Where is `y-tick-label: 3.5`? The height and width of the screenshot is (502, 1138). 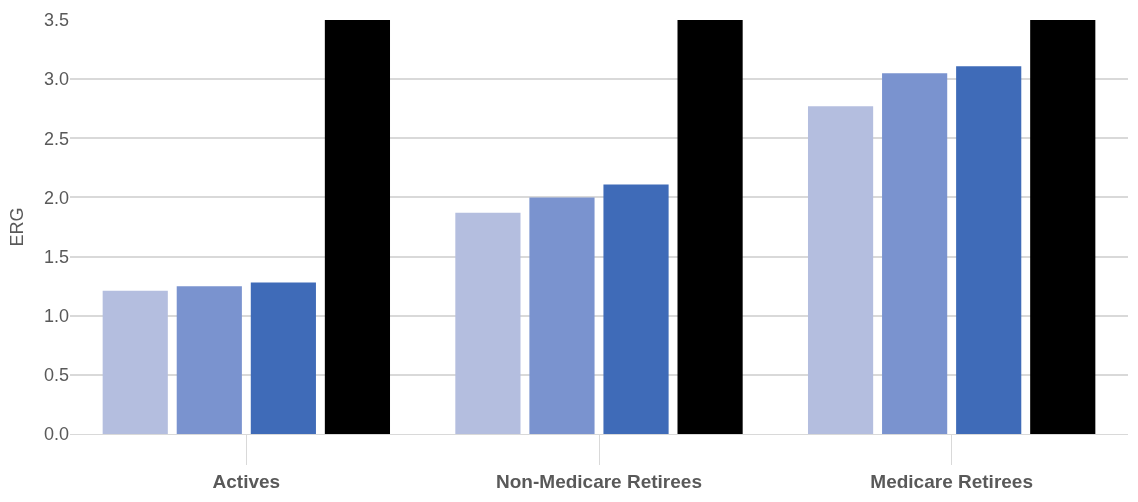
y-tick-label: 3.5 is located at coordinates (56, 20).